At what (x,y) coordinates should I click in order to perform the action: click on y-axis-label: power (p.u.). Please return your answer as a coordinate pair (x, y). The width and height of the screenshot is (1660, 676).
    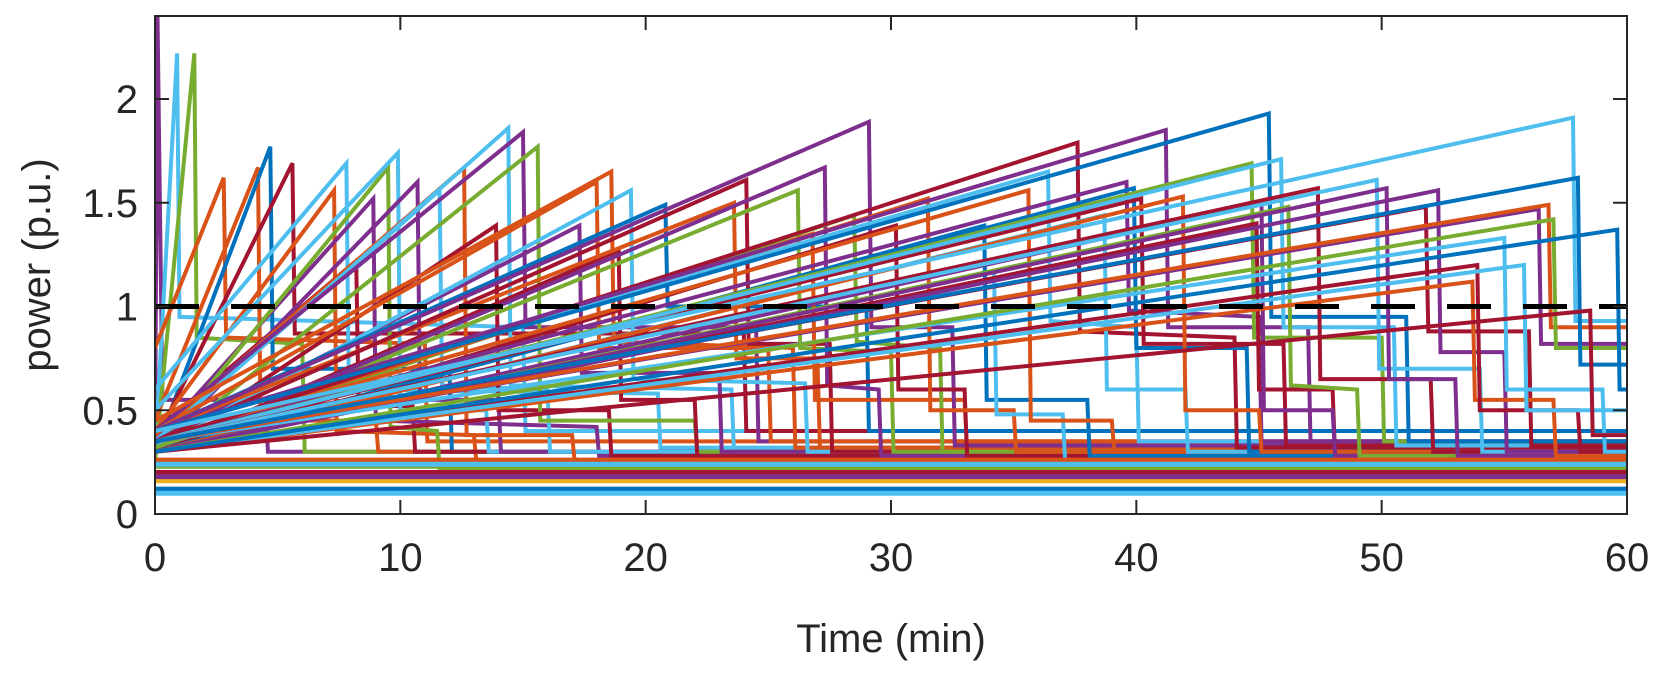
    Looking at the image, I should click on (37, 264).